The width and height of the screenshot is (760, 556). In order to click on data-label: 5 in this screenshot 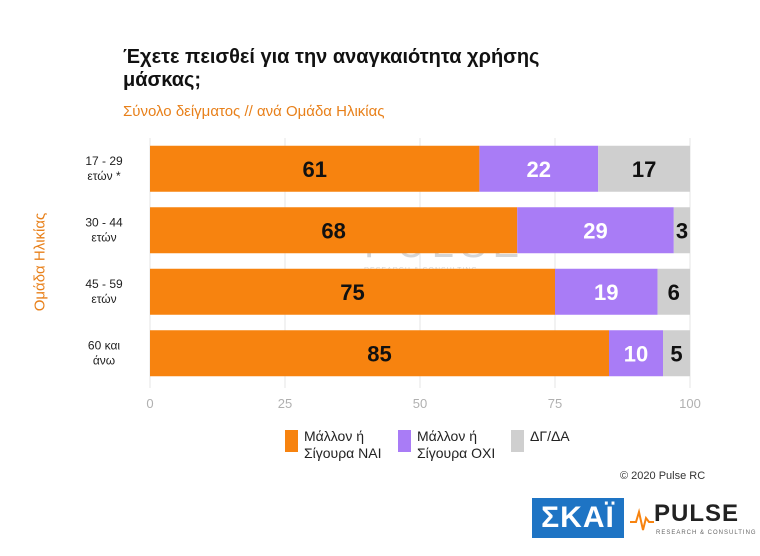, I will do `click(676, 353)`.